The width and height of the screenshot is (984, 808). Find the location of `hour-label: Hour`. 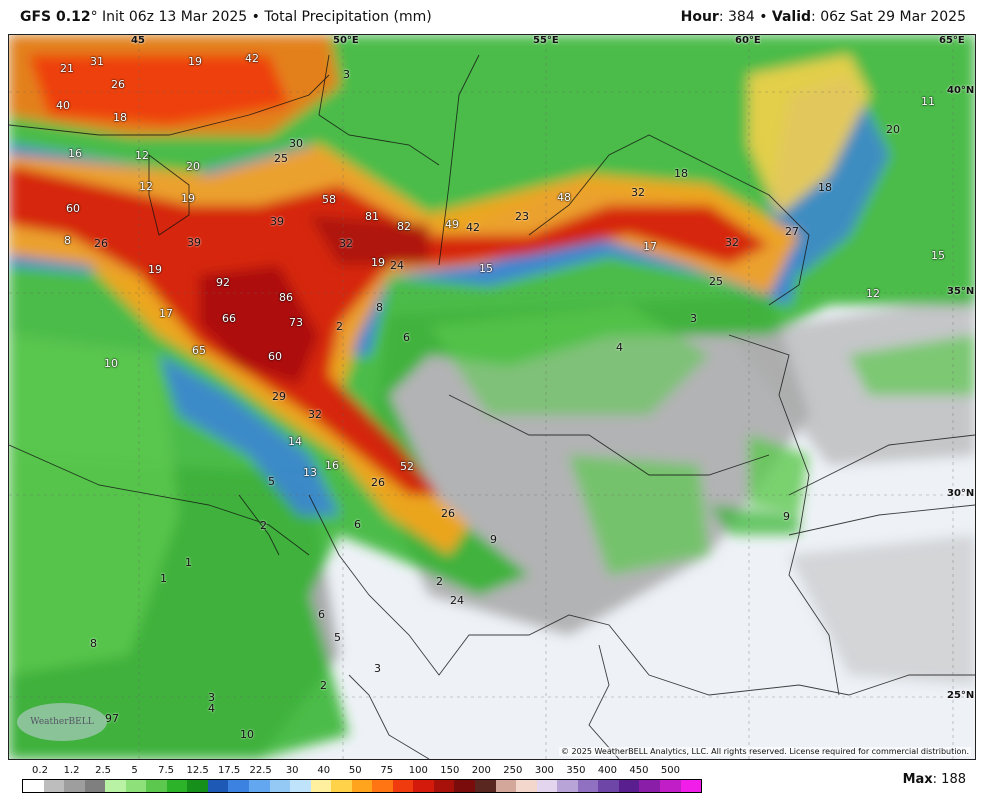

hour-label: Hour is located at coordinates (699, 17).